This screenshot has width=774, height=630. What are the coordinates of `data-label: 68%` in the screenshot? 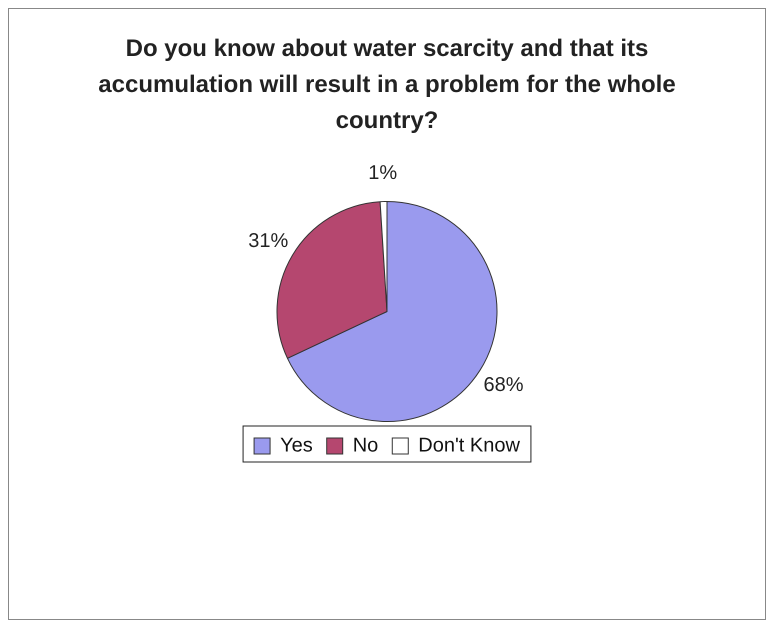 It's located at (504, 385).